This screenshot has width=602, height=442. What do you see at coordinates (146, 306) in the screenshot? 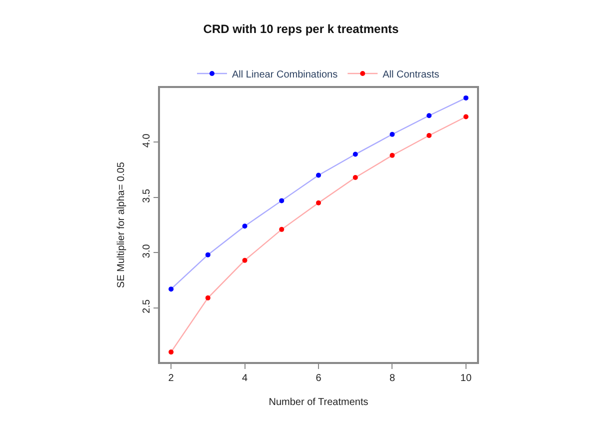
I see `y-tick-label: 2.5` at bounding box center [146, 306].